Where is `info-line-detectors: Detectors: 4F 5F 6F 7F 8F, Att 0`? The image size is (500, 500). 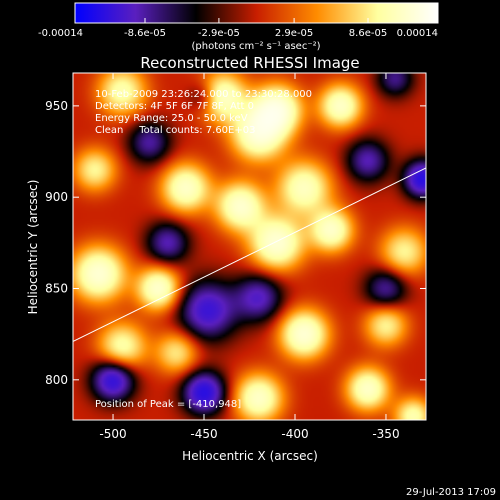 info-line-detectors: Detectors: 4F 5F 6F 7F 8F, Att 0 is located at coordinates (174, 106).